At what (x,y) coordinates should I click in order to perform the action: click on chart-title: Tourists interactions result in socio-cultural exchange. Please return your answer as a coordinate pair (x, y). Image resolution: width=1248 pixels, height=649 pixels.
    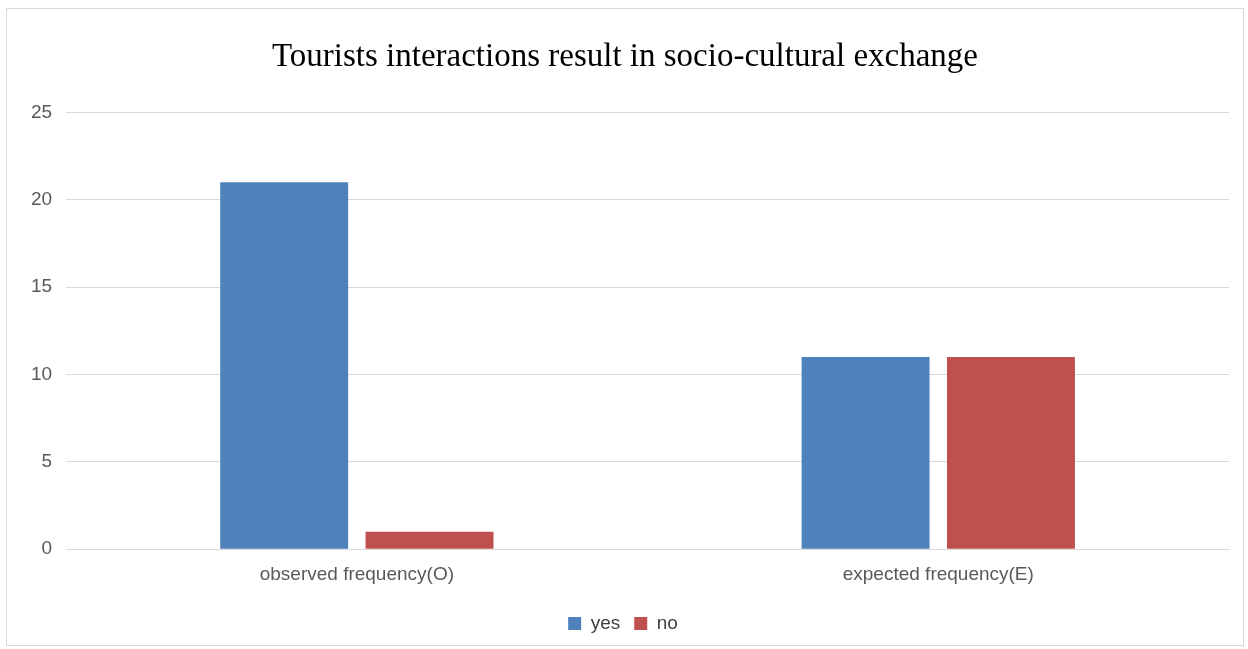
    Looking at the image, I should click on (625, 55).